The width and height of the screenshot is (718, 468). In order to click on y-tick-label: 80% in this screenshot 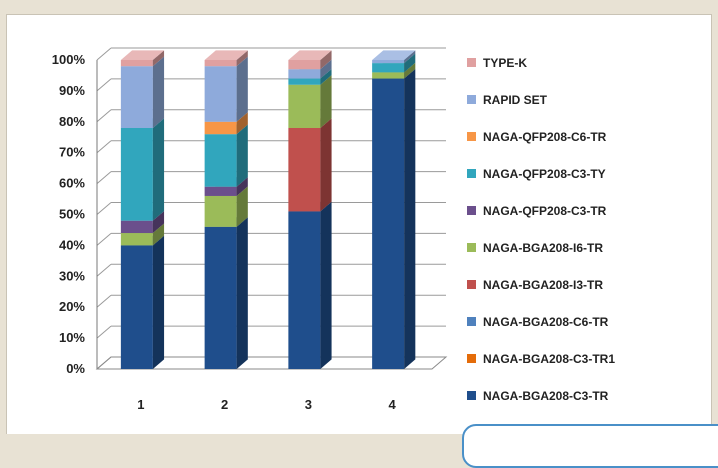, I will do `click(72, 121)`.